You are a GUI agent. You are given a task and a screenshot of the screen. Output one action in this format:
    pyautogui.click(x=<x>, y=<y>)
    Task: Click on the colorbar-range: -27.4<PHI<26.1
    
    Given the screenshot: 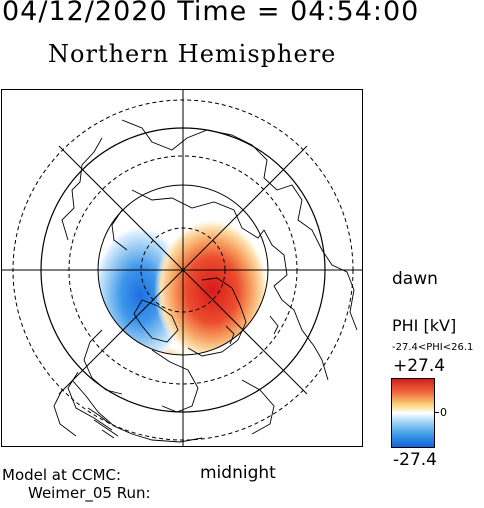 What is the action you would take?
    pyautogui.click(x=433, y=347)
    